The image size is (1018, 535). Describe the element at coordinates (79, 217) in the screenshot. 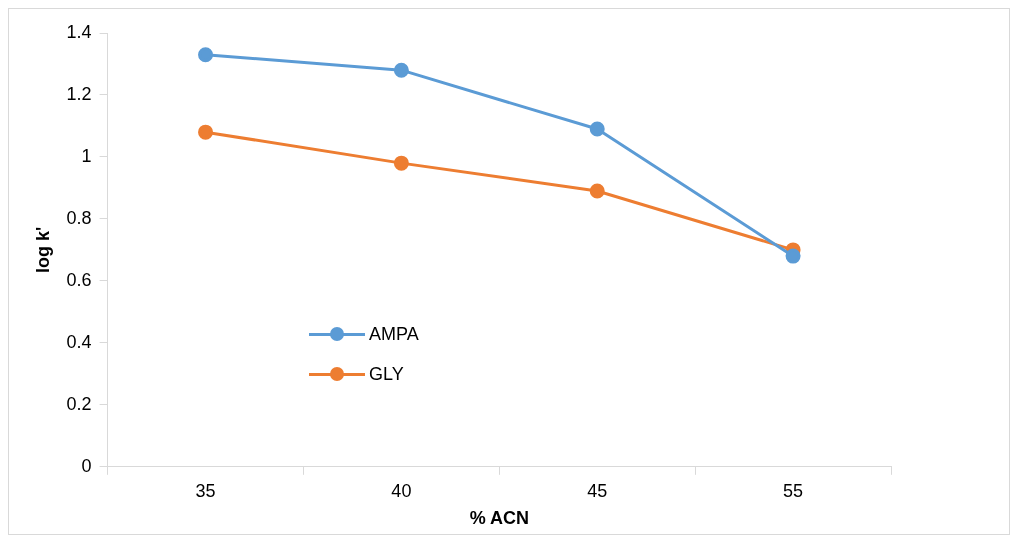

I see `y-tick-label: 0.8` at that location.